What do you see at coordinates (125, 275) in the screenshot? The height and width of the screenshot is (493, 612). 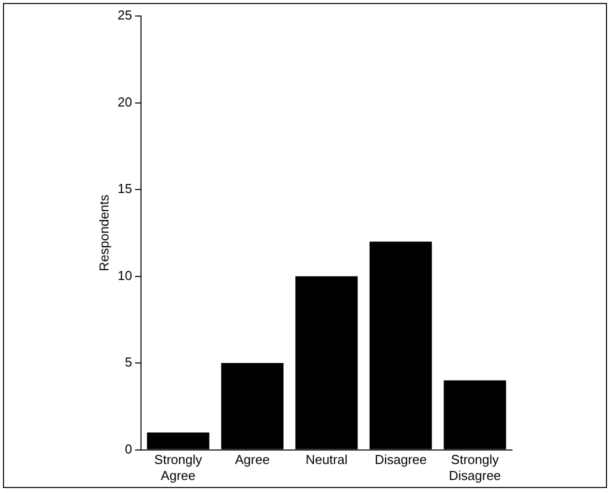 I see `y-tick-label: 10` at bounding box center [125, 275].